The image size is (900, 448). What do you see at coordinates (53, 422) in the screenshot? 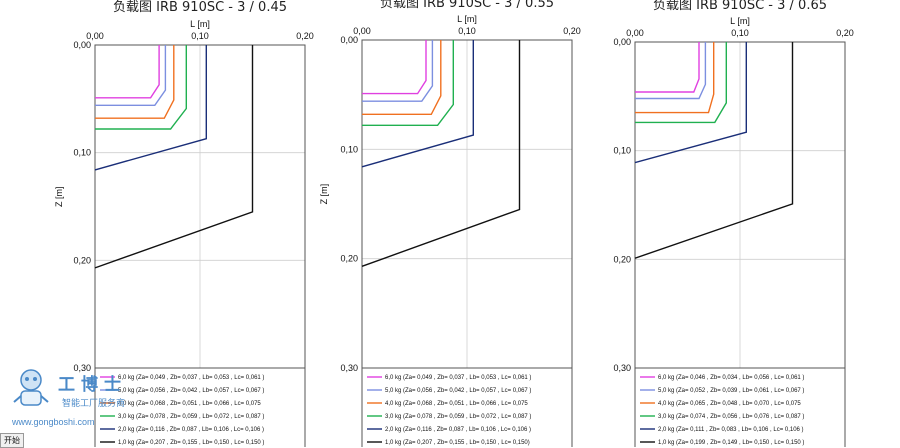
I see `watermark-url: www.gongboshi.com` at bounding box center [53, 422].